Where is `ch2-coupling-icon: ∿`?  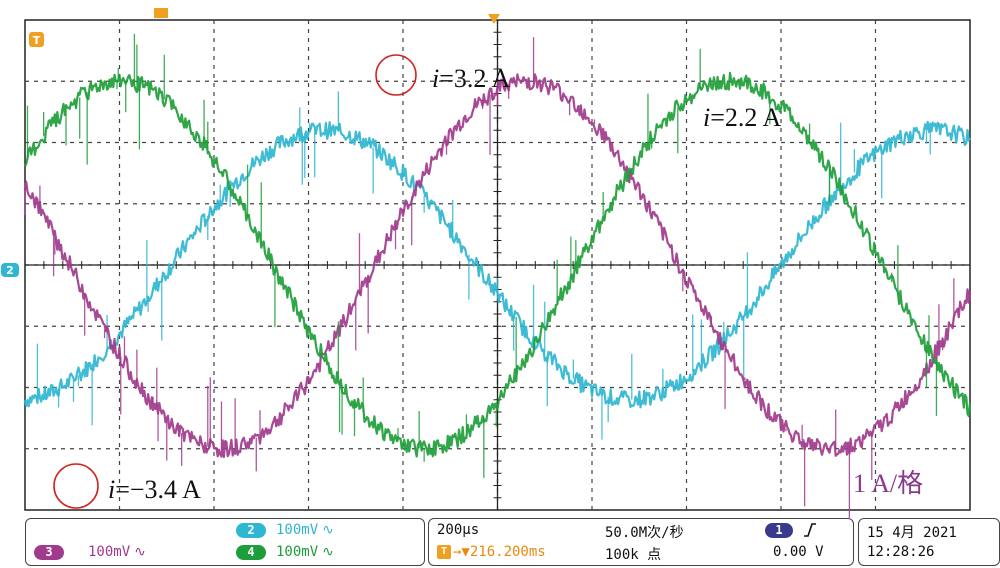 ch2-coupling-icon: ∿ is located at coordinates (328, 530).